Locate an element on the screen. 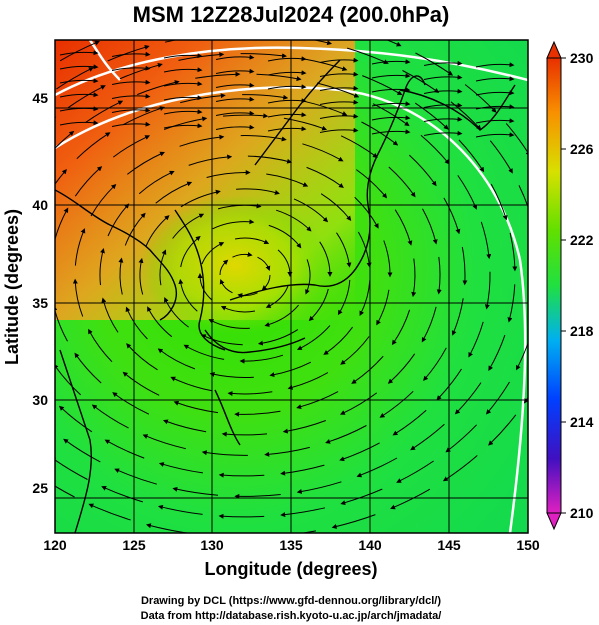 This screenshot has height=625, width=599. chart-title: MSM 12Z28Jul2024 (200.0hPa) is located at coordinates (291, 14).